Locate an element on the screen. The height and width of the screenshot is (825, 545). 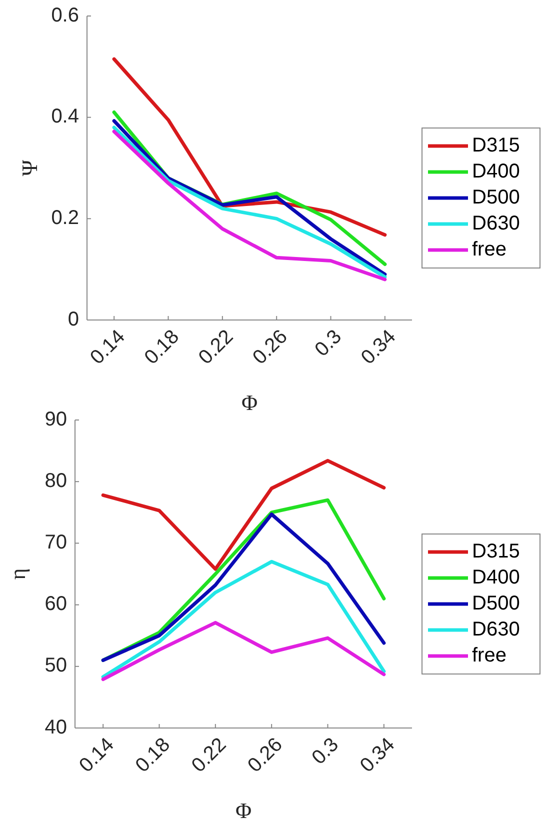
y-tick-label: 40 is located at coordinates (55, 727).